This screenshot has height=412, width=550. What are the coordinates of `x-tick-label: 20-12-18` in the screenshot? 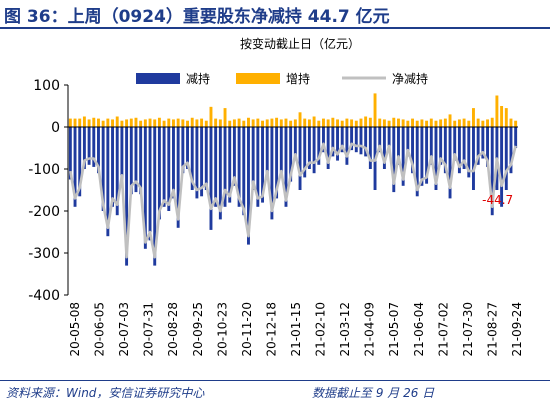 It's located at (271, 329).